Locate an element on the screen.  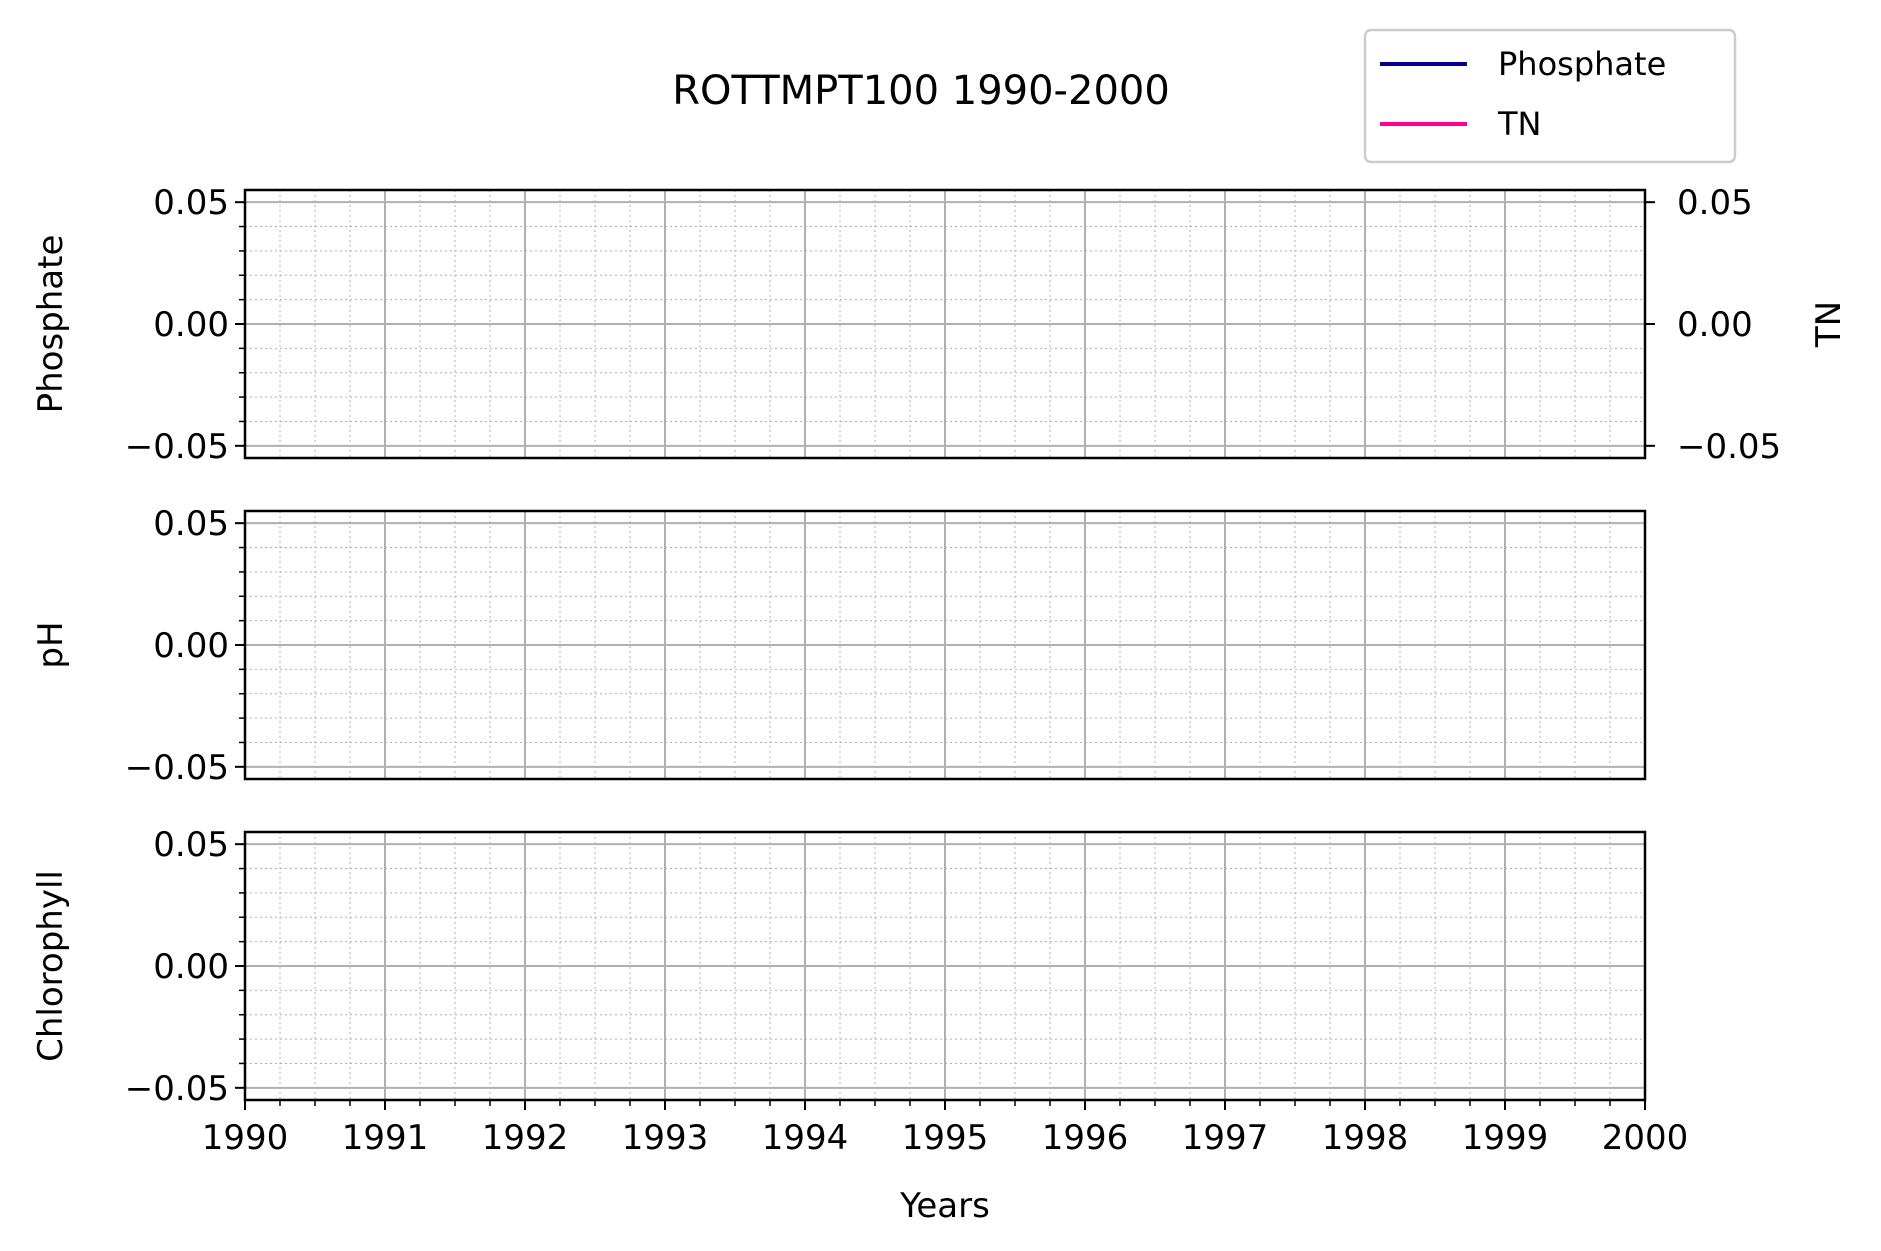
x-axis-title: Years is located at coordinates (944, 1206).